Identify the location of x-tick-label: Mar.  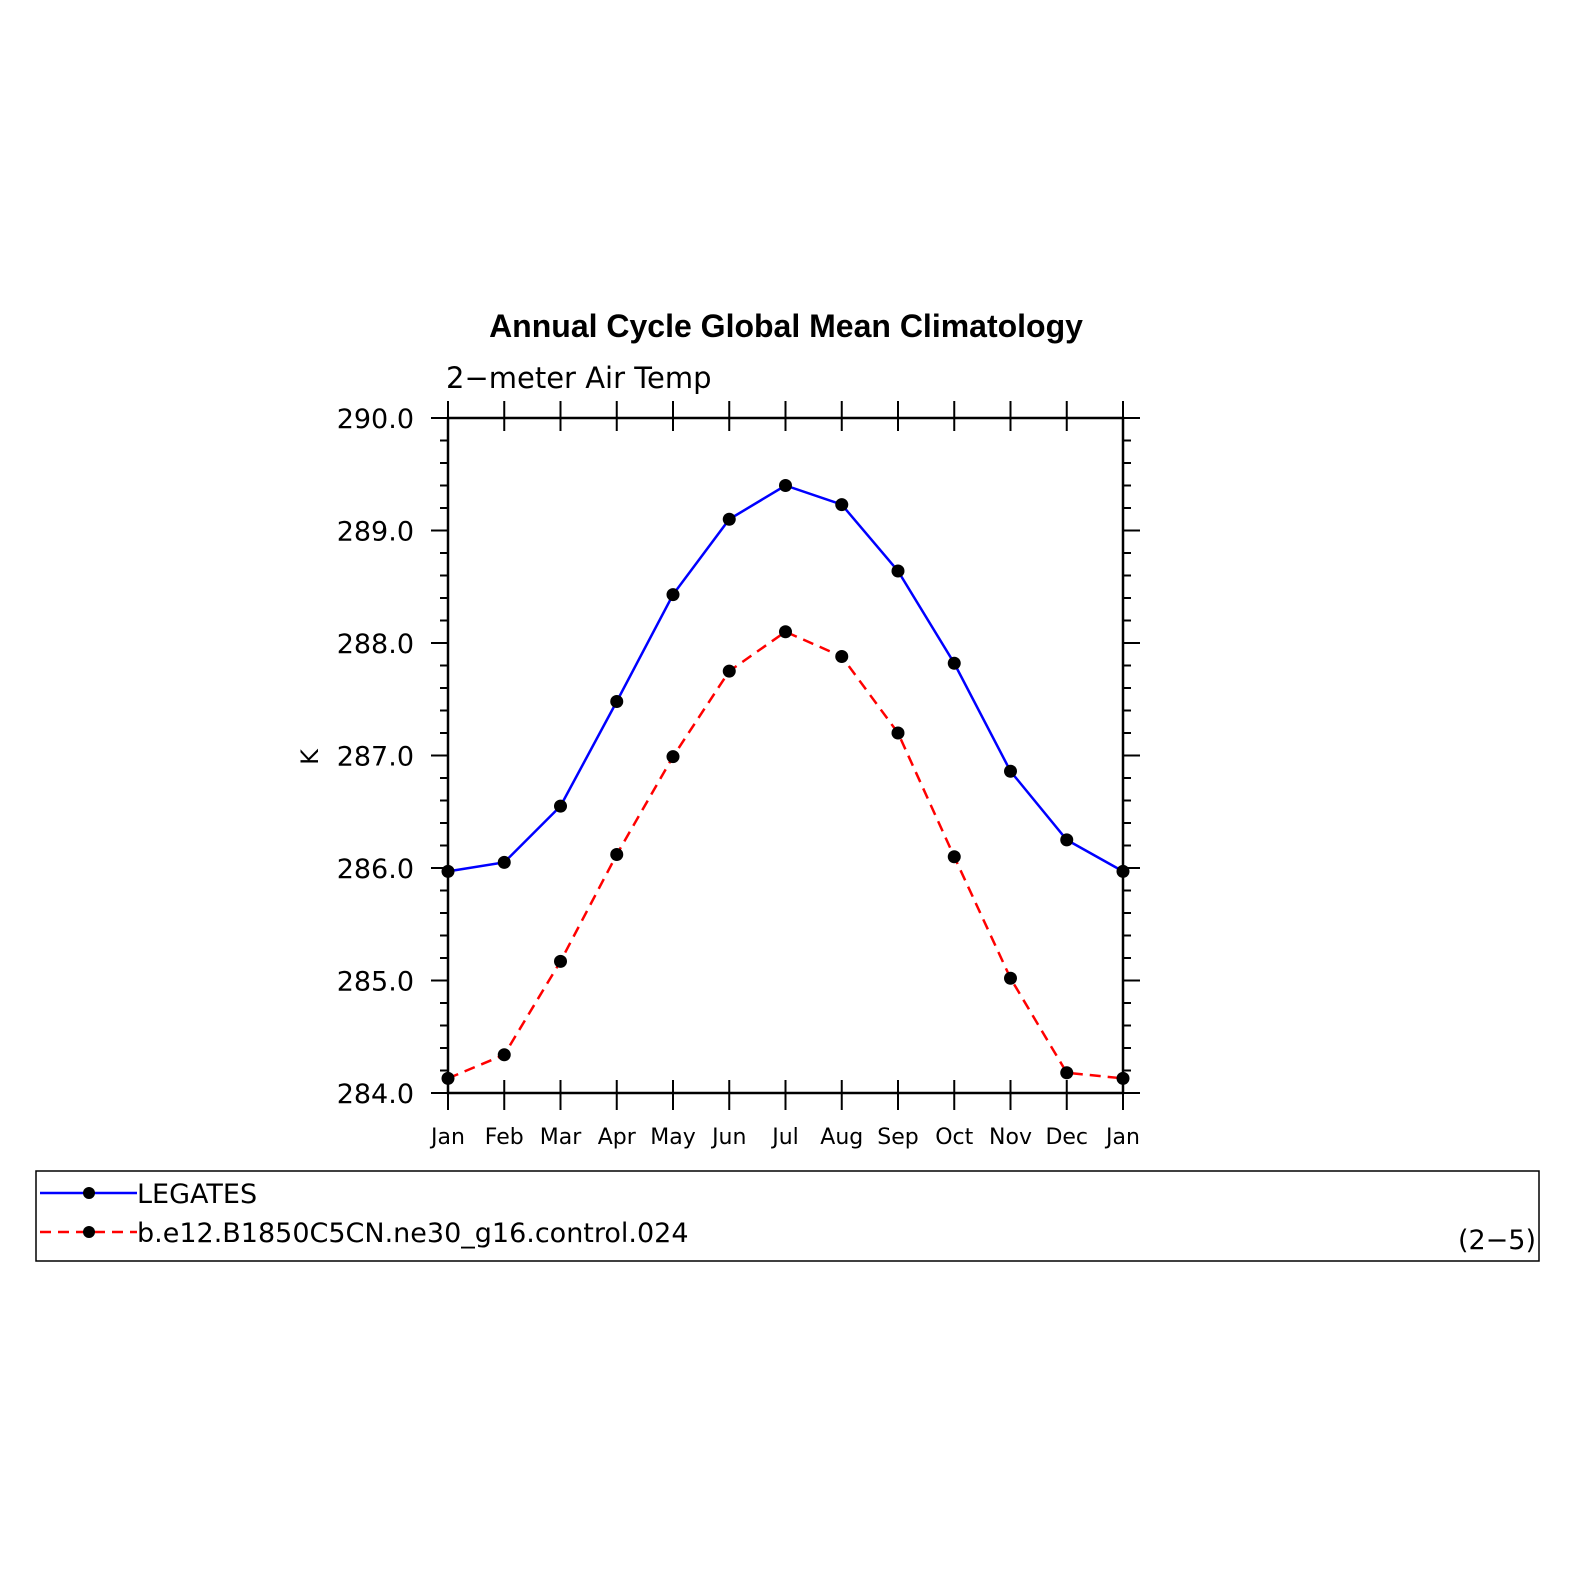
(561, 1137).